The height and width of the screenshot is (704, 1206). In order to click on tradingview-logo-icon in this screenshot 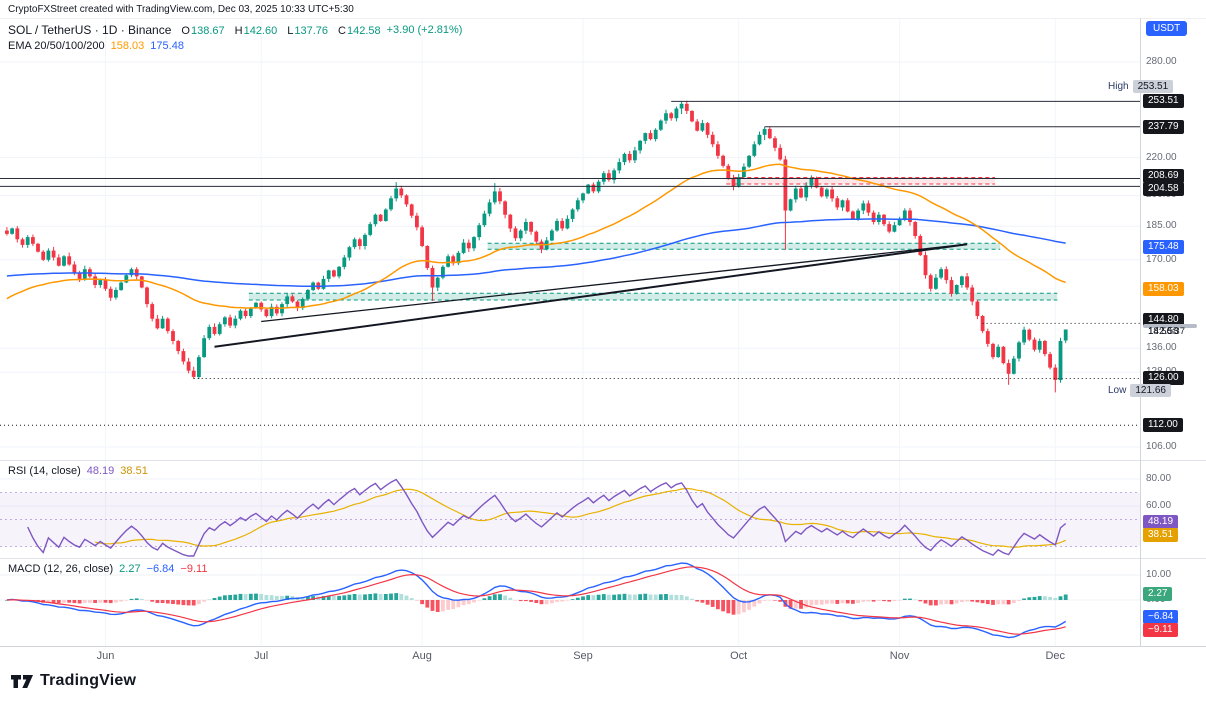, I will do `click(22, 681)`.